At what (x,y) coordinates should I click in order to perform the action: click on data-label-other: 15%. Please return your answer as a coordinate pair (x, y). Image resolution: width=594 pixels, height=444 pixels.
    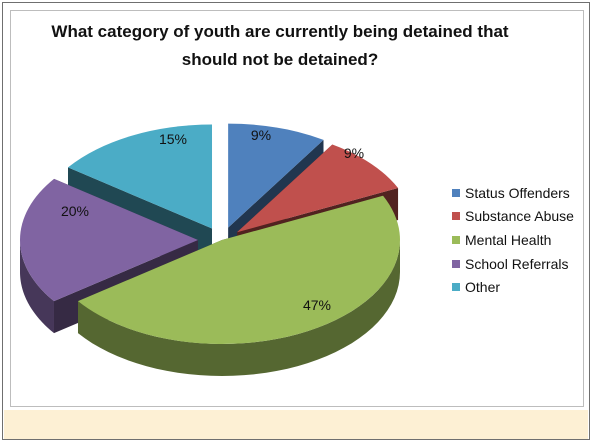
    Looking at the image, I should click on (173, 139).